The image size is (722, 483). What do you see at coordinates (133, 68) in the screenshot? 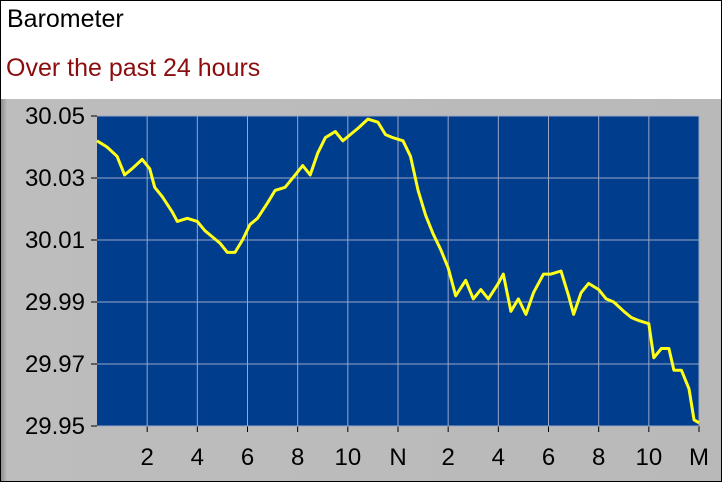
I see `chart-subtitle: Over the past 24 hours` at bounding box center [133, 68].